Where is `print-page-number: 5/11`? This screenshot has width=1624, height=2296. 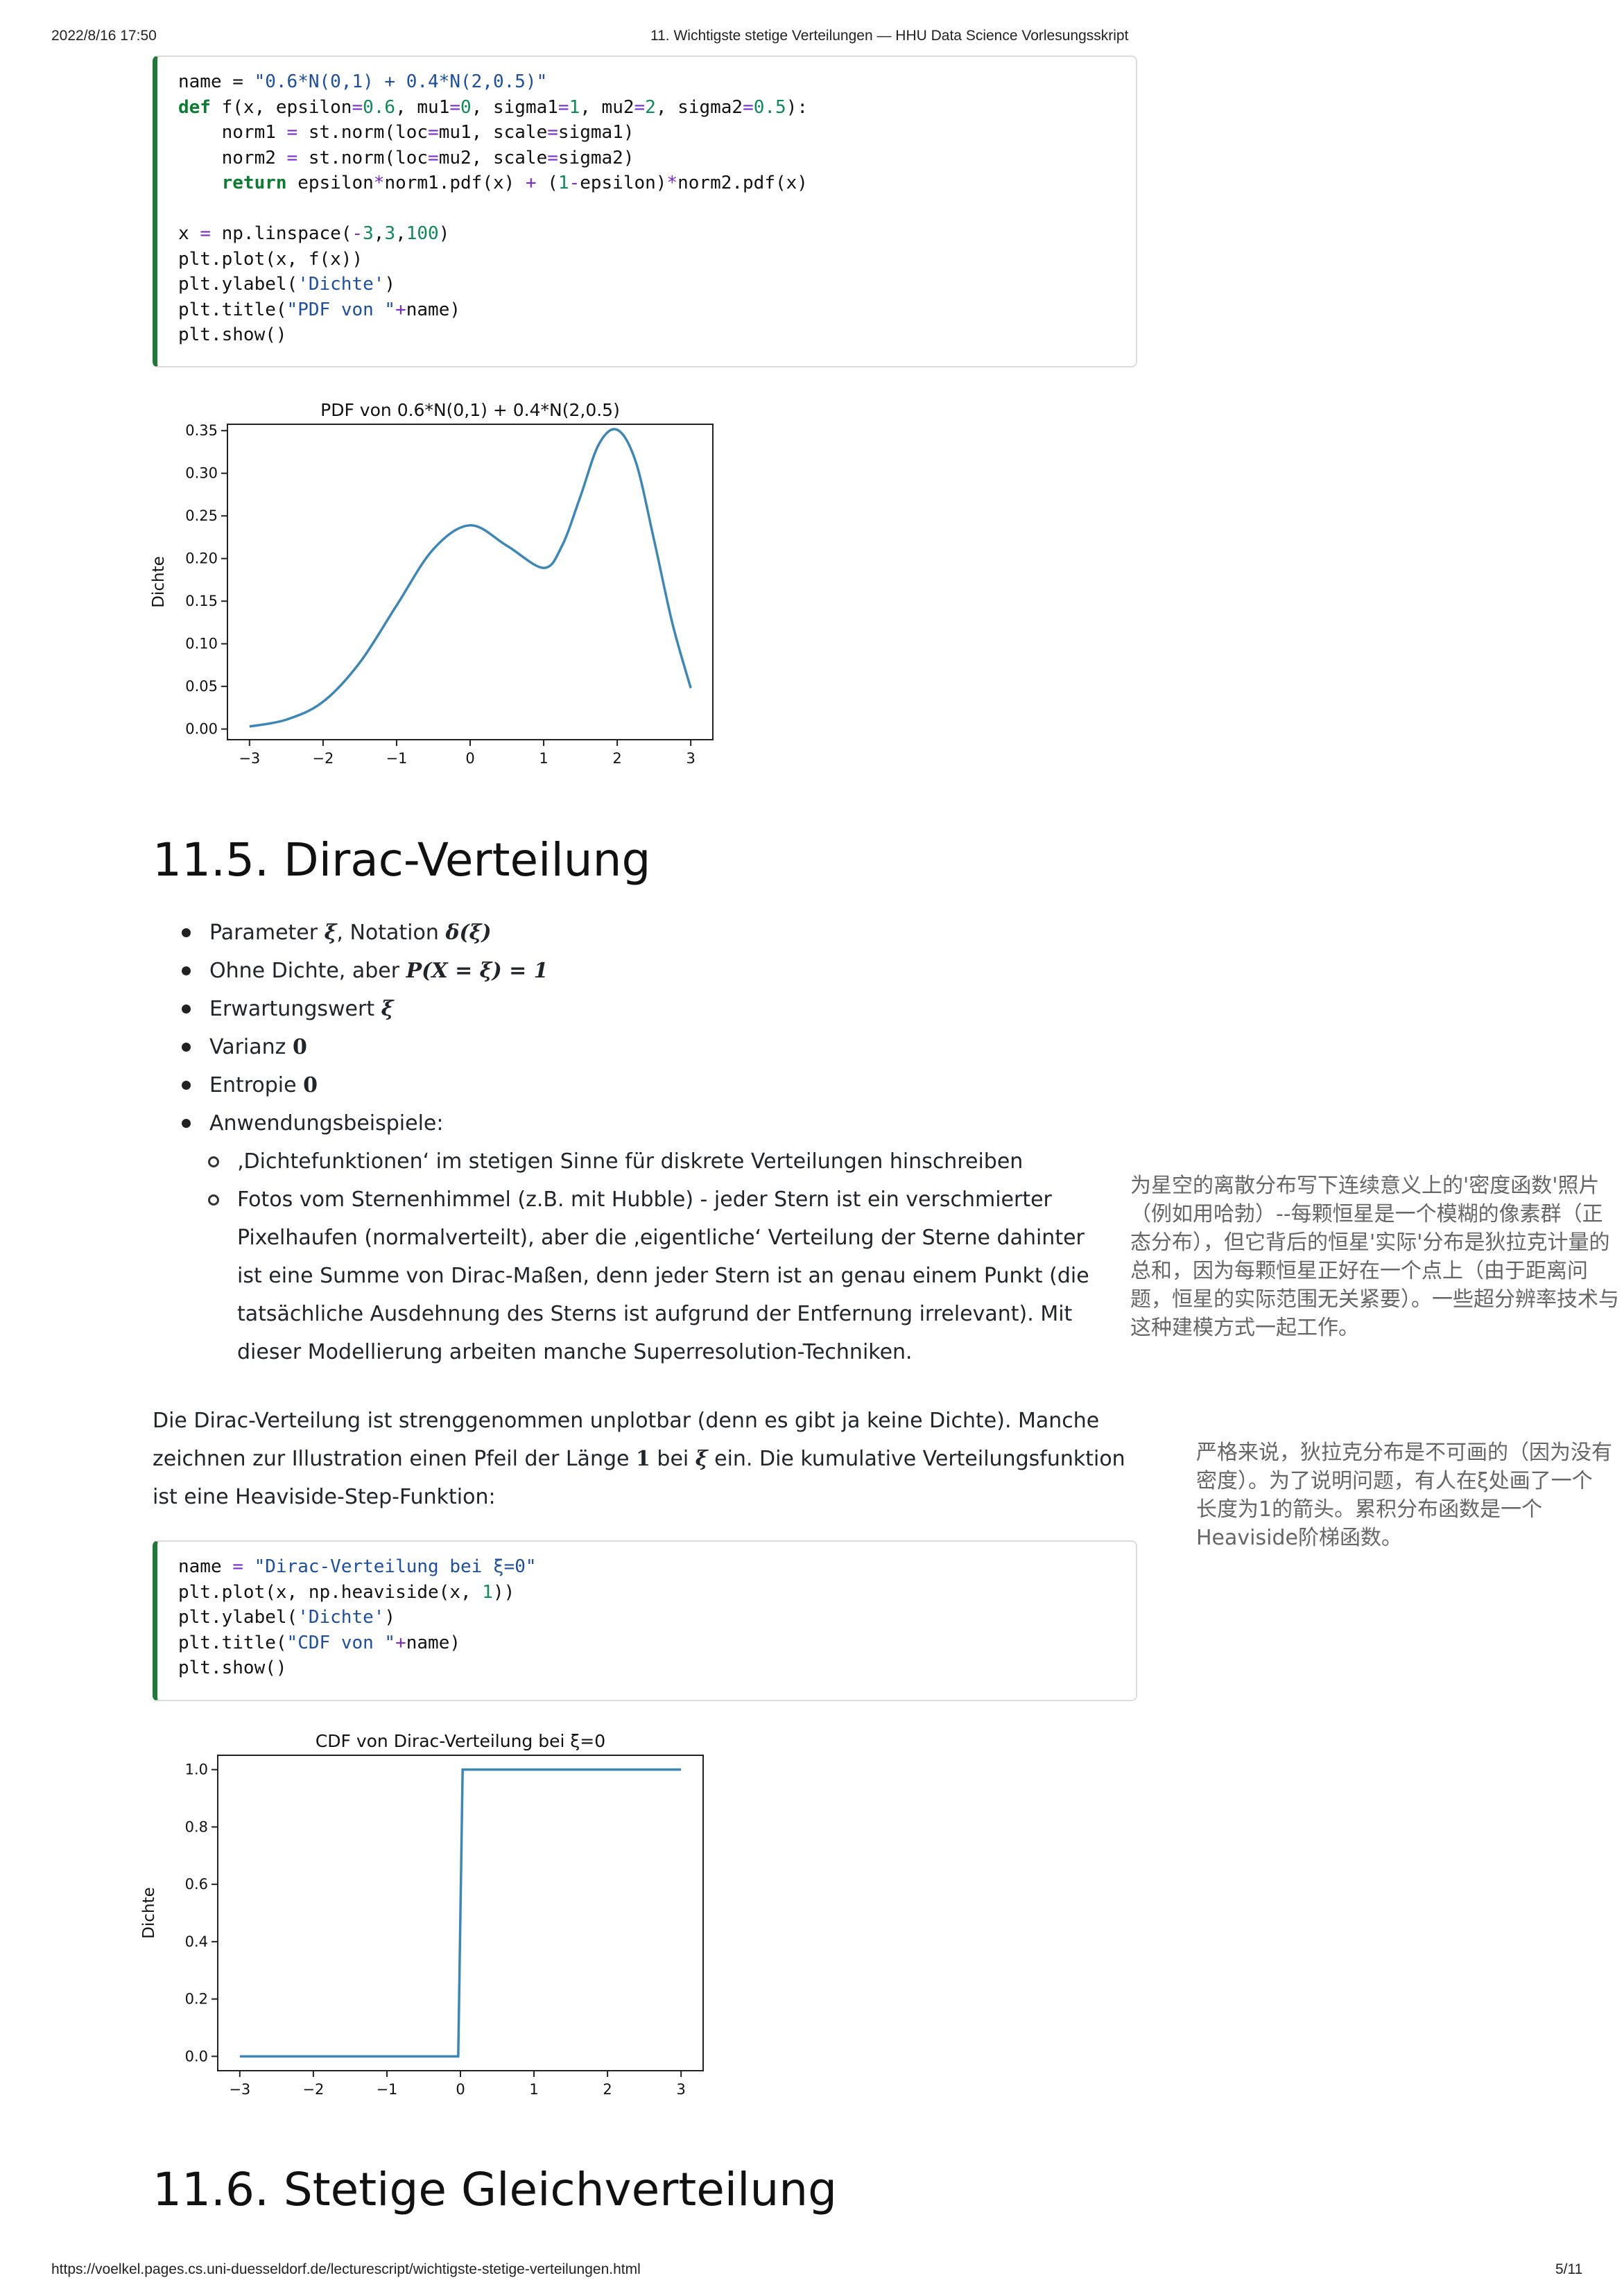 print-page-number: 5/11 is located at coordinates (1569, 2269).